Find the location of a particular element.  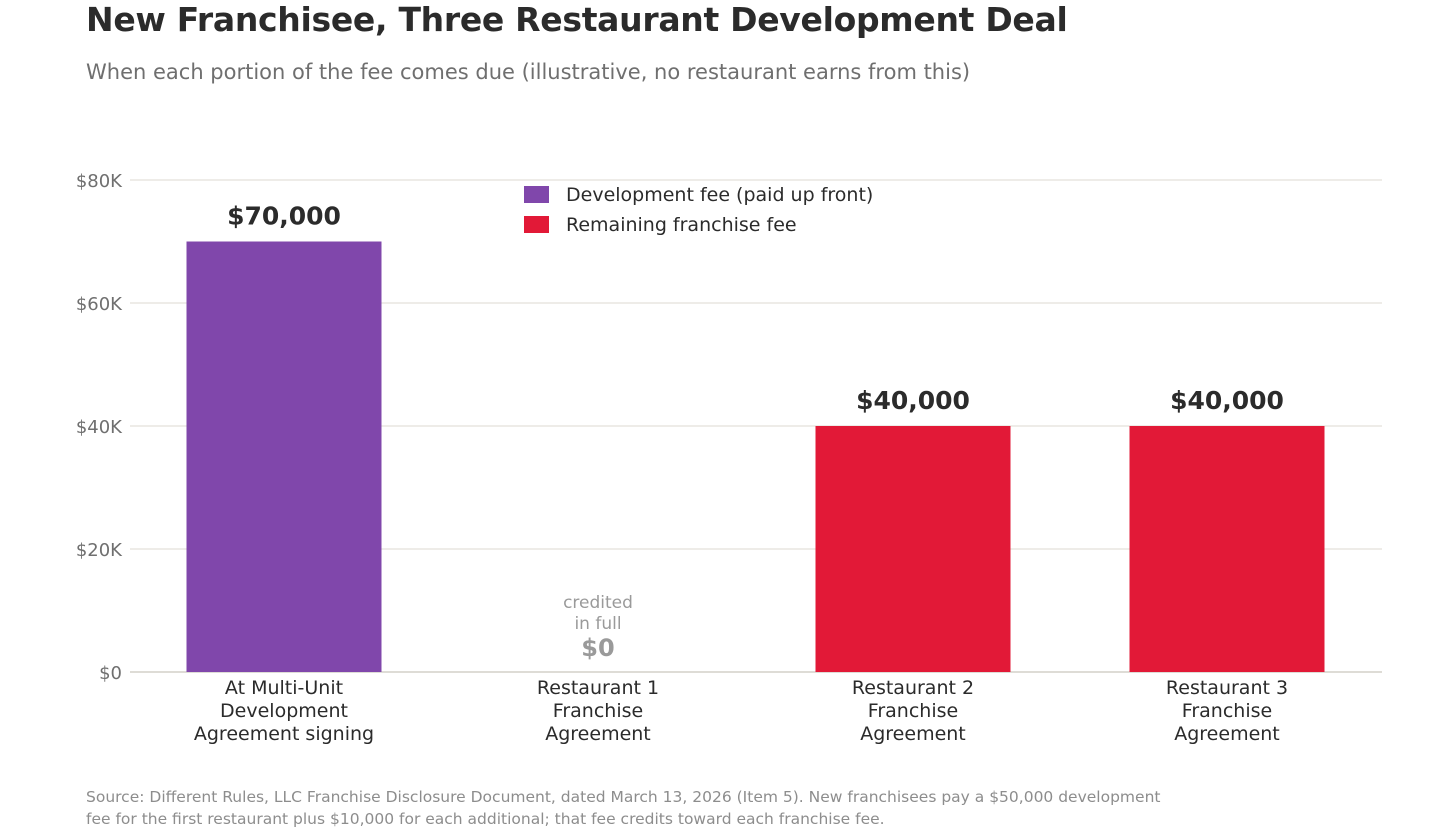

annotation-text: credited in full is located at coordinates (598, 613).